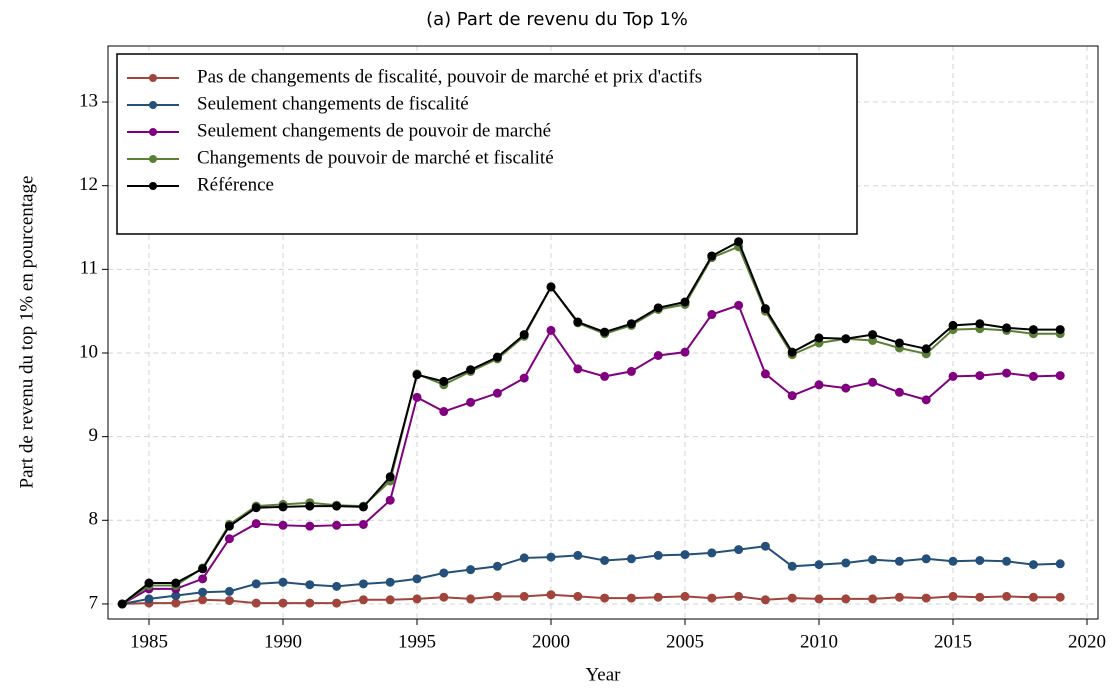  Describe the element at coordinates (417, 641) in the screenshot. I see `x-tick-label: 1995` at that location.